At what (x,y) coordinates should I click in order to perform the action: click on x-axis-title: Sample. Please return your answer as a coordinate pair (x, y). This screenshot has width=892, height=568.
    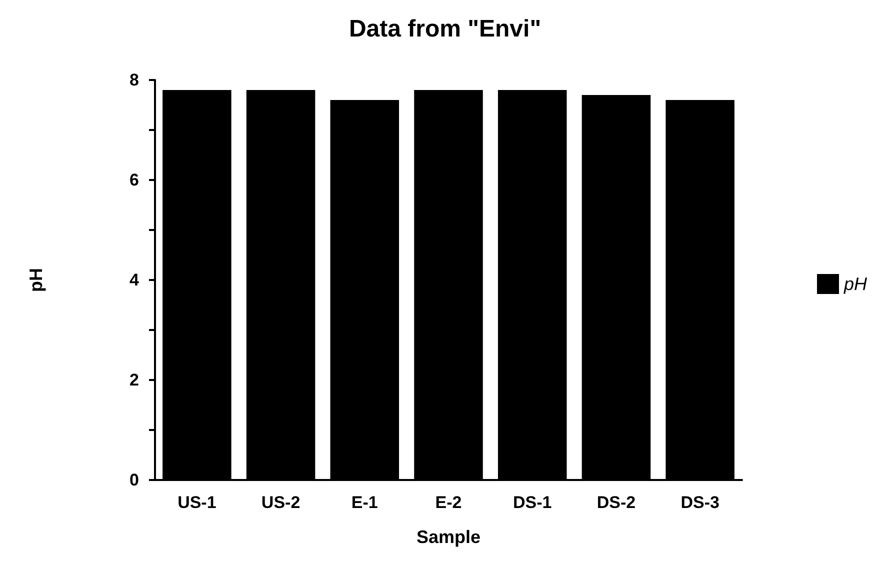
    Looking at the image, I should click on (448, 537).